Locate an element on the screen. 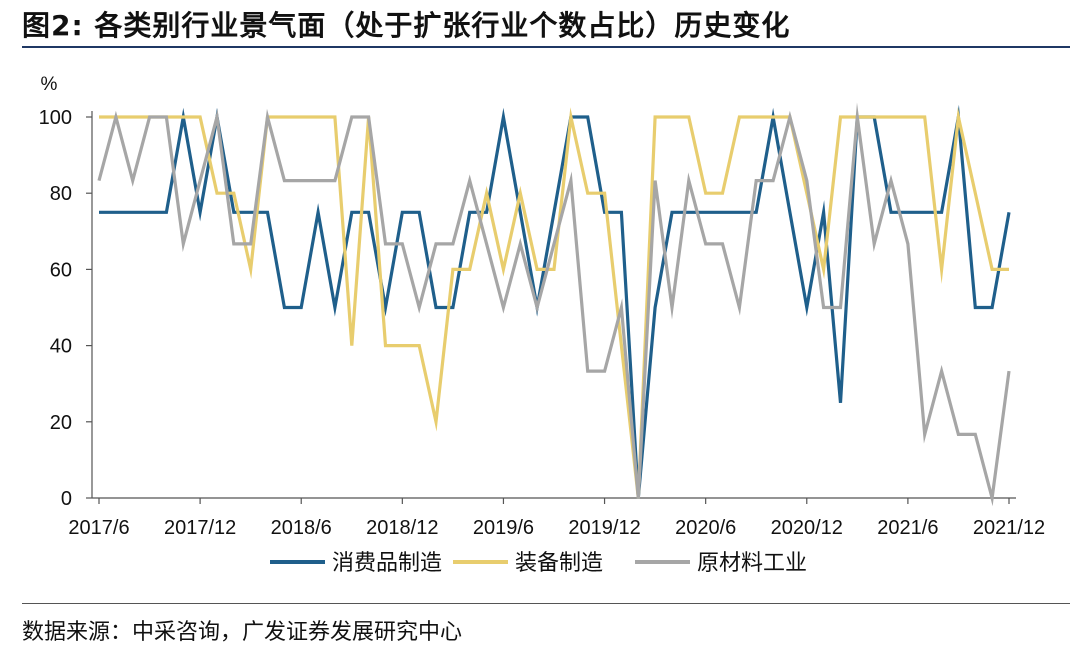 This screenshot has height=646, width=1080. y-tick-label: 40 is located at coordinates (61, 347).